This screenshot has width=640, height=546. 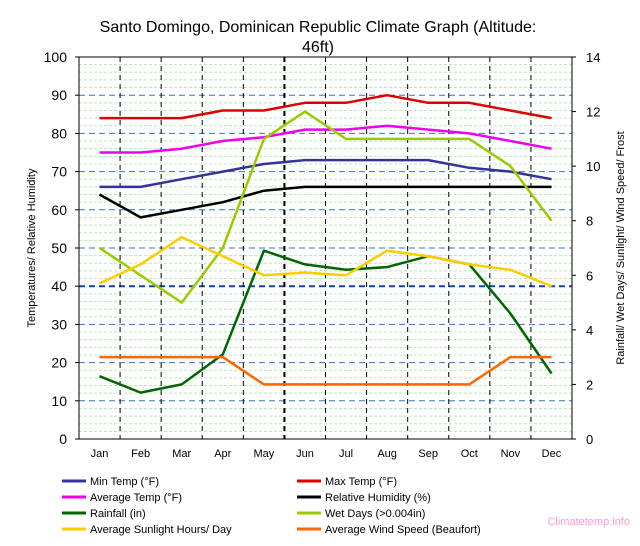 I want to click on y-tick-label-right: 8, so click(x=589, y=221).